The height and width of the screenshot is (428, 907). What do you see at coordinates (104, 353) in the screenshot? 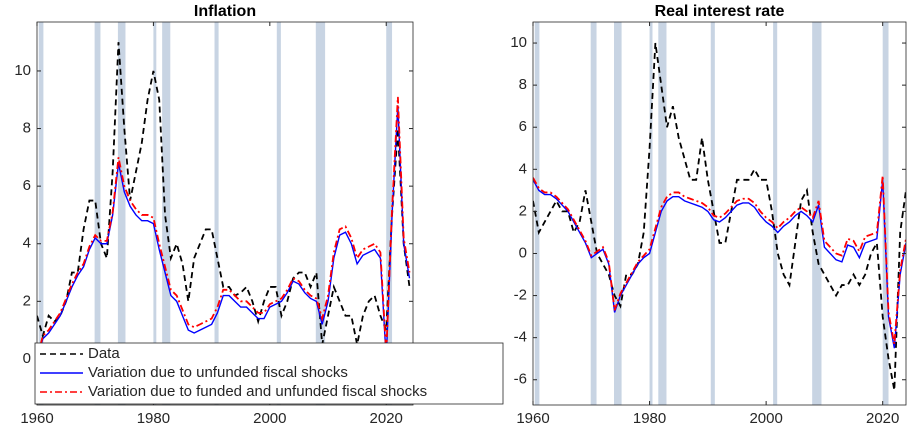
I see `legend-label: Data` at bounding box center [104, 353].